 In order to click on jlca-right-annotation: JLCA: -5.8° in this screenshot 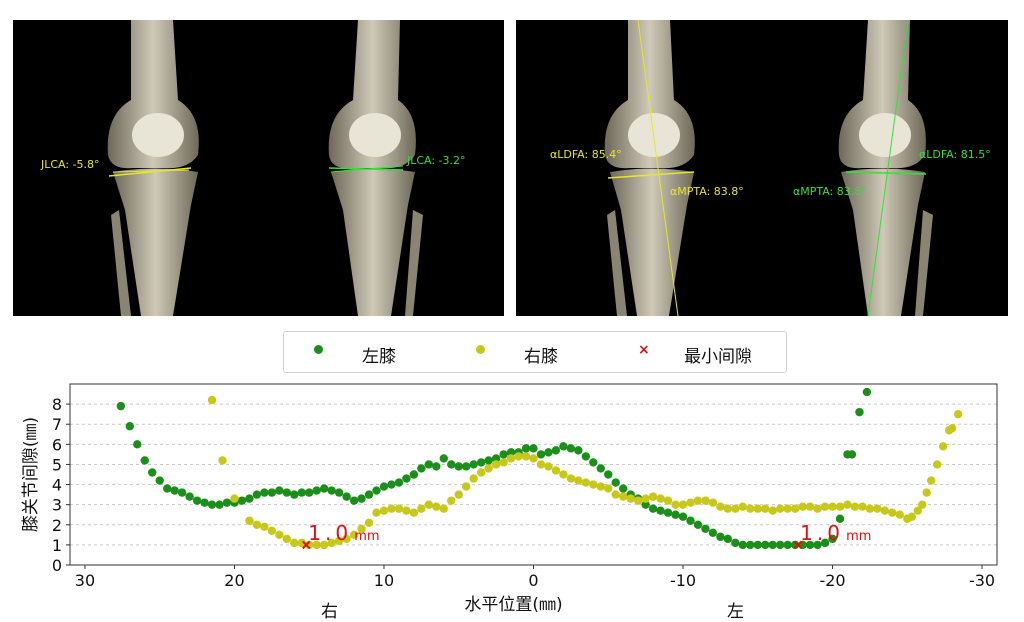, I will do `click(70, 164)`.